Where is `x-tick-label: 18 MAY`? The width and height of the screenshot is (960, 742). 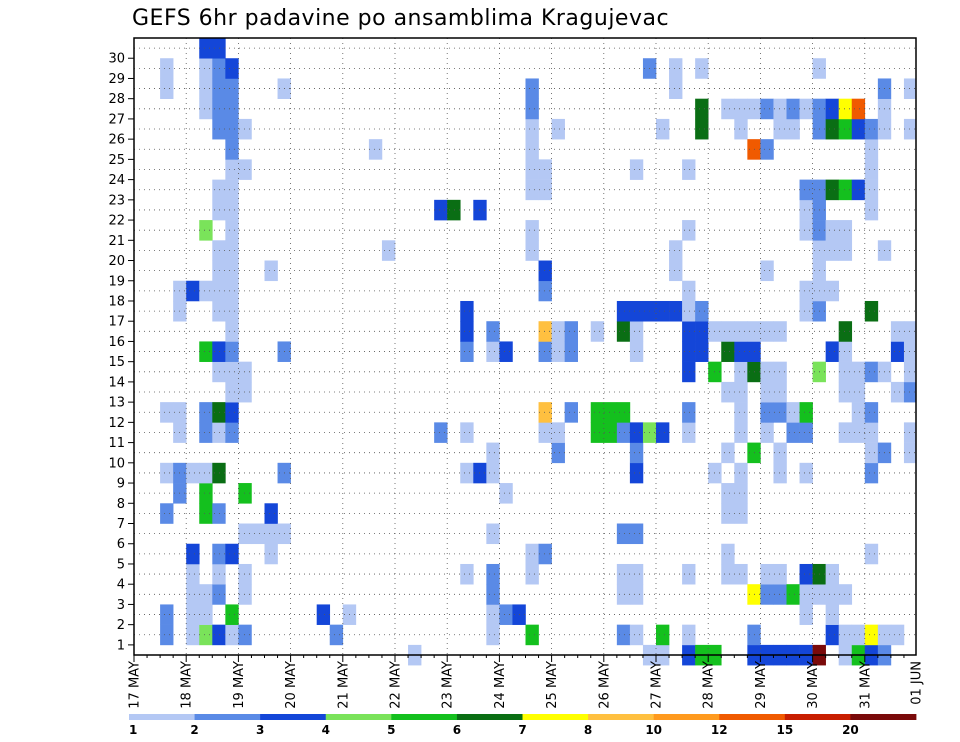 x-tick-label: 18 MAY is located at coordinates (187, 685).